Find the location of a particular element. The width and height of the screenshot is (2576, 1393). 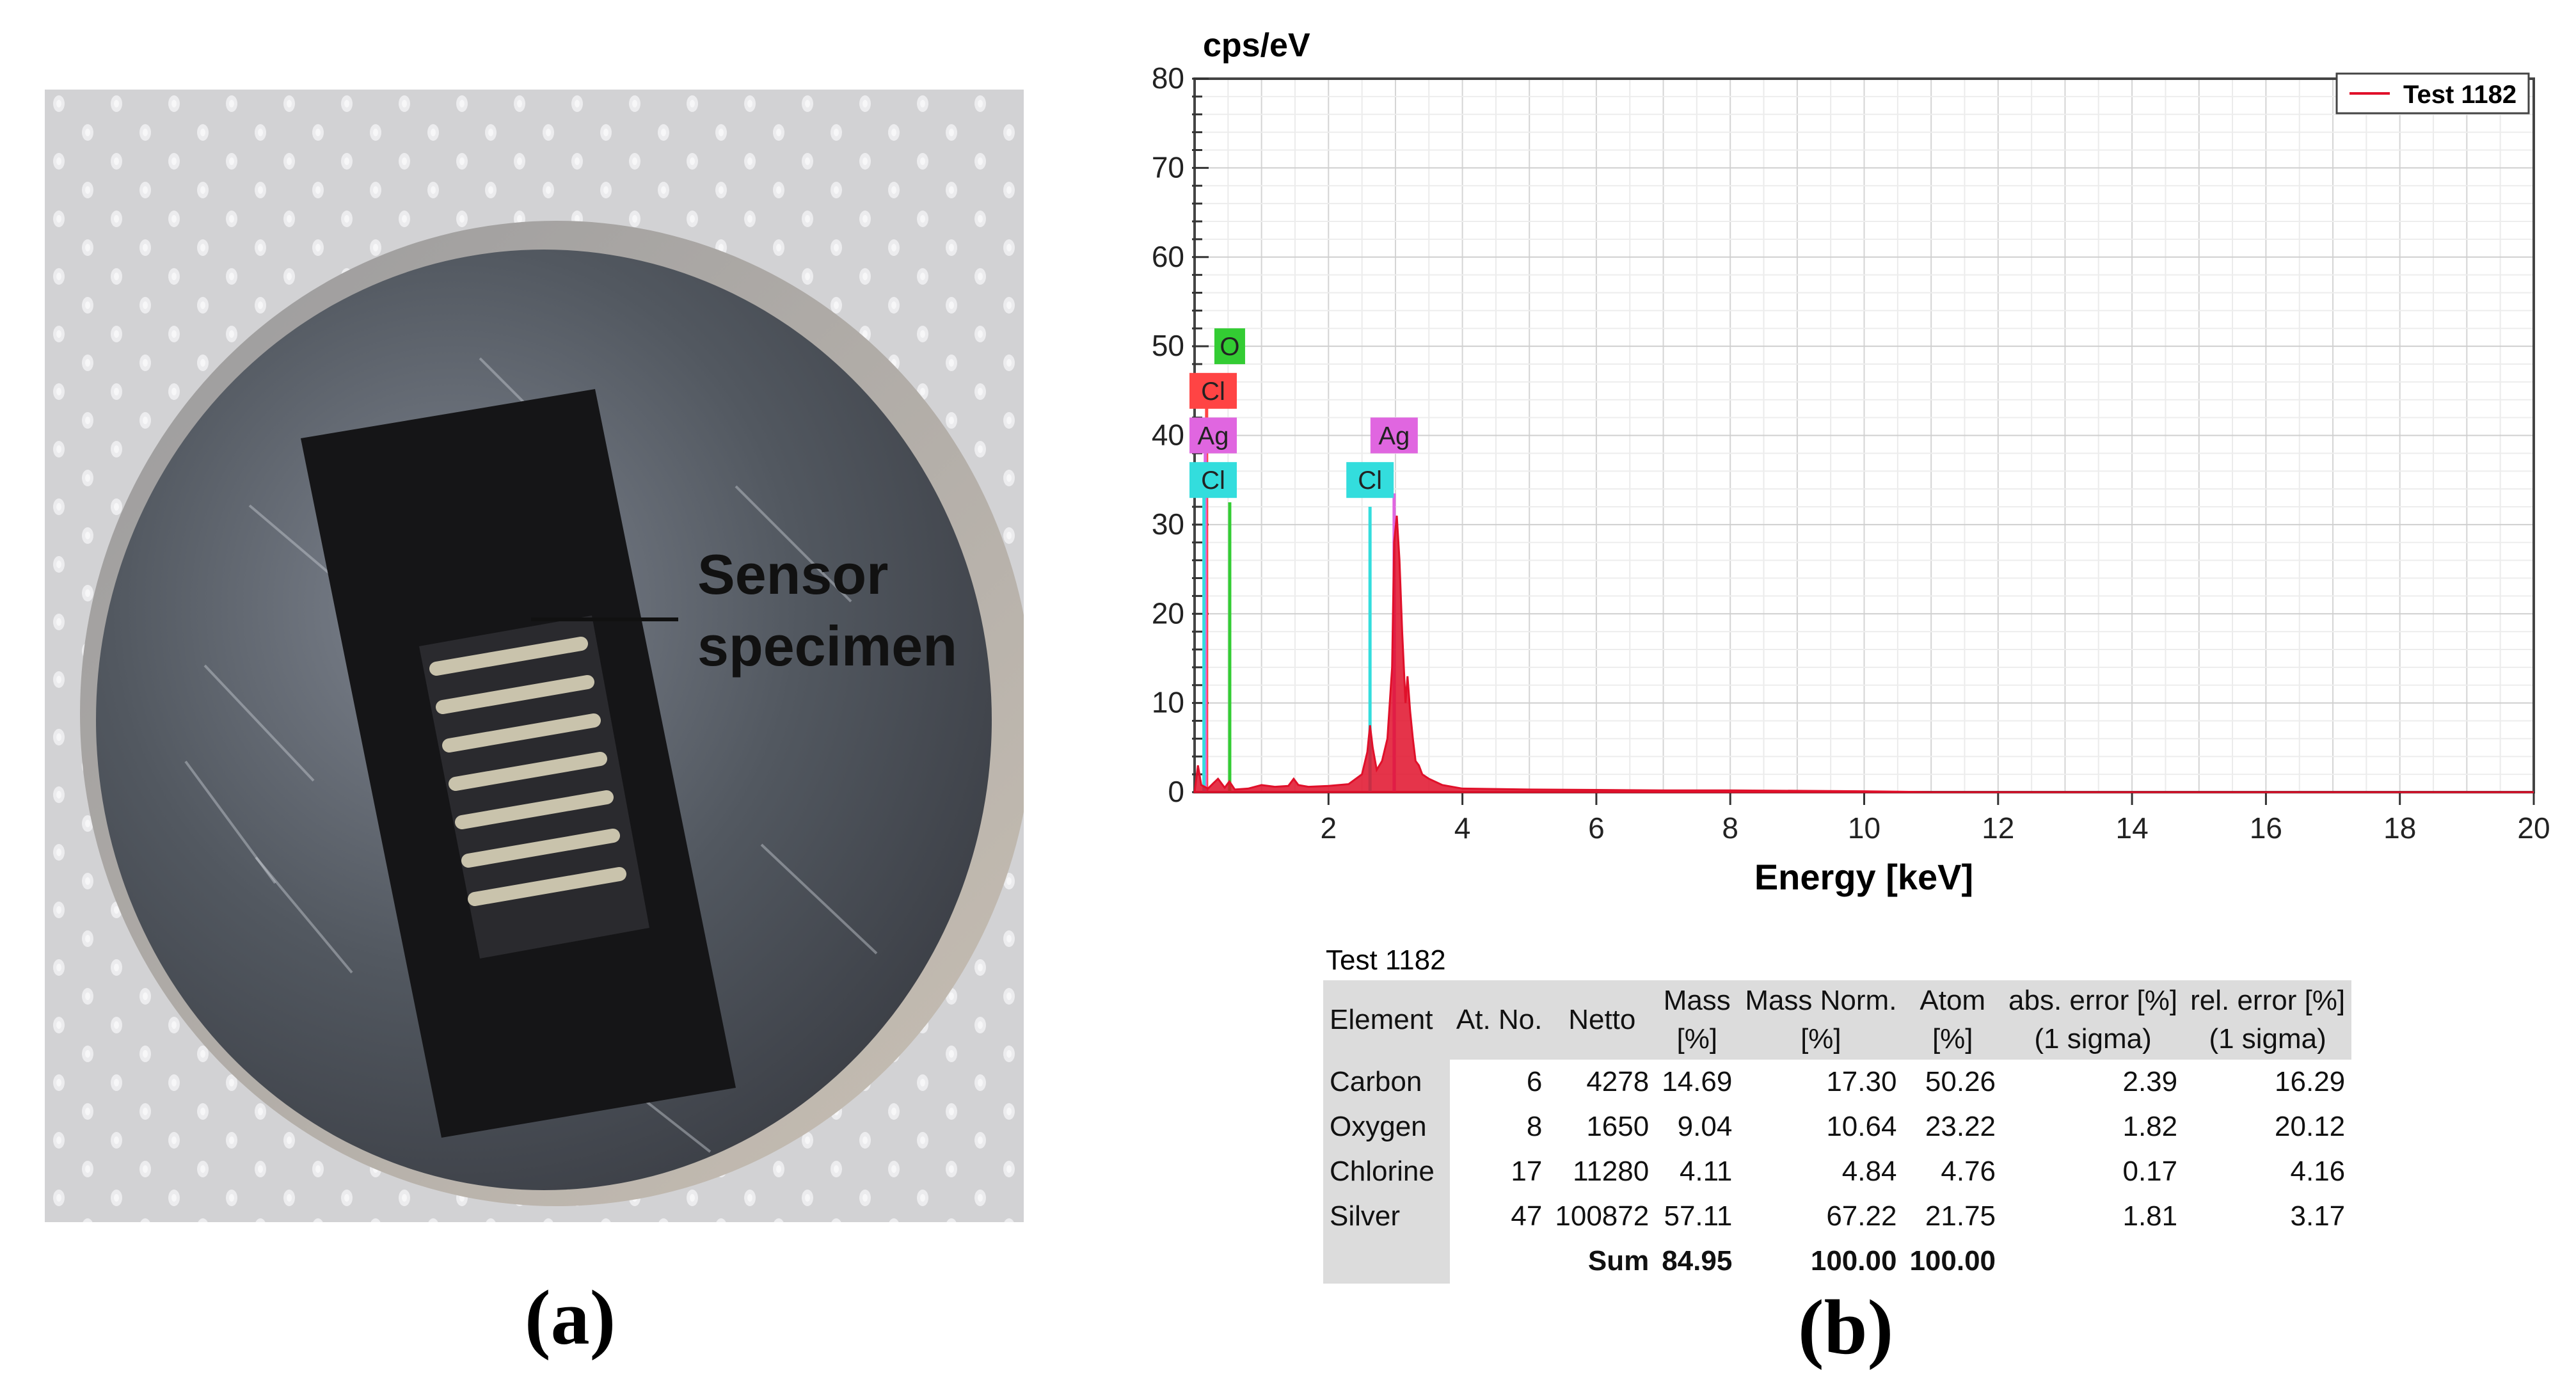

col-atomic-number: At. No. is located at coordinates (1499, 1020).